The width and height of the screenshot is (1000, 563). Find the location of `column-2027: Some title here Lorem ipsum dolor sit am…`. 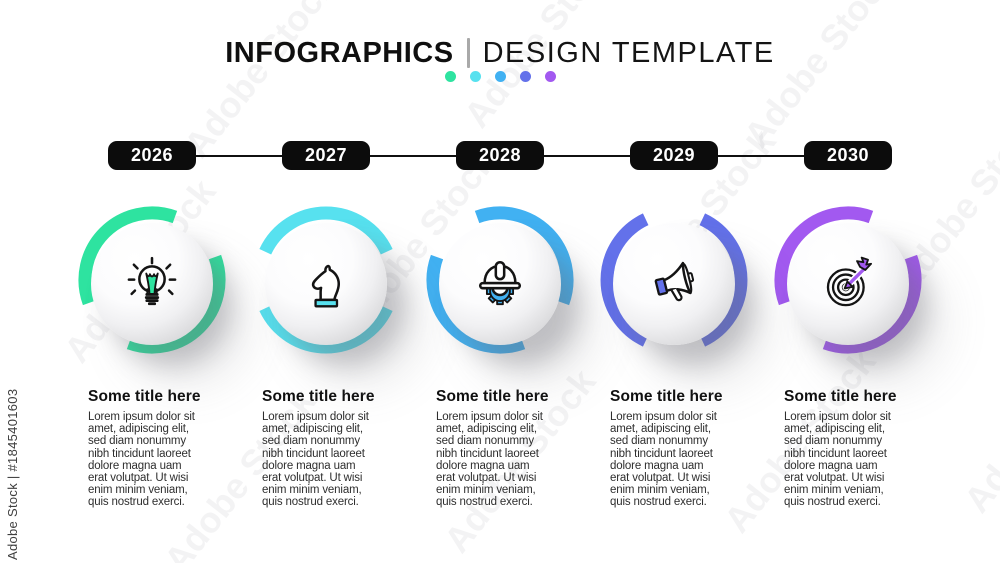

column-2027: Some title here Lorem ipsum dolor sit am… is located at coordinates (326, 357).